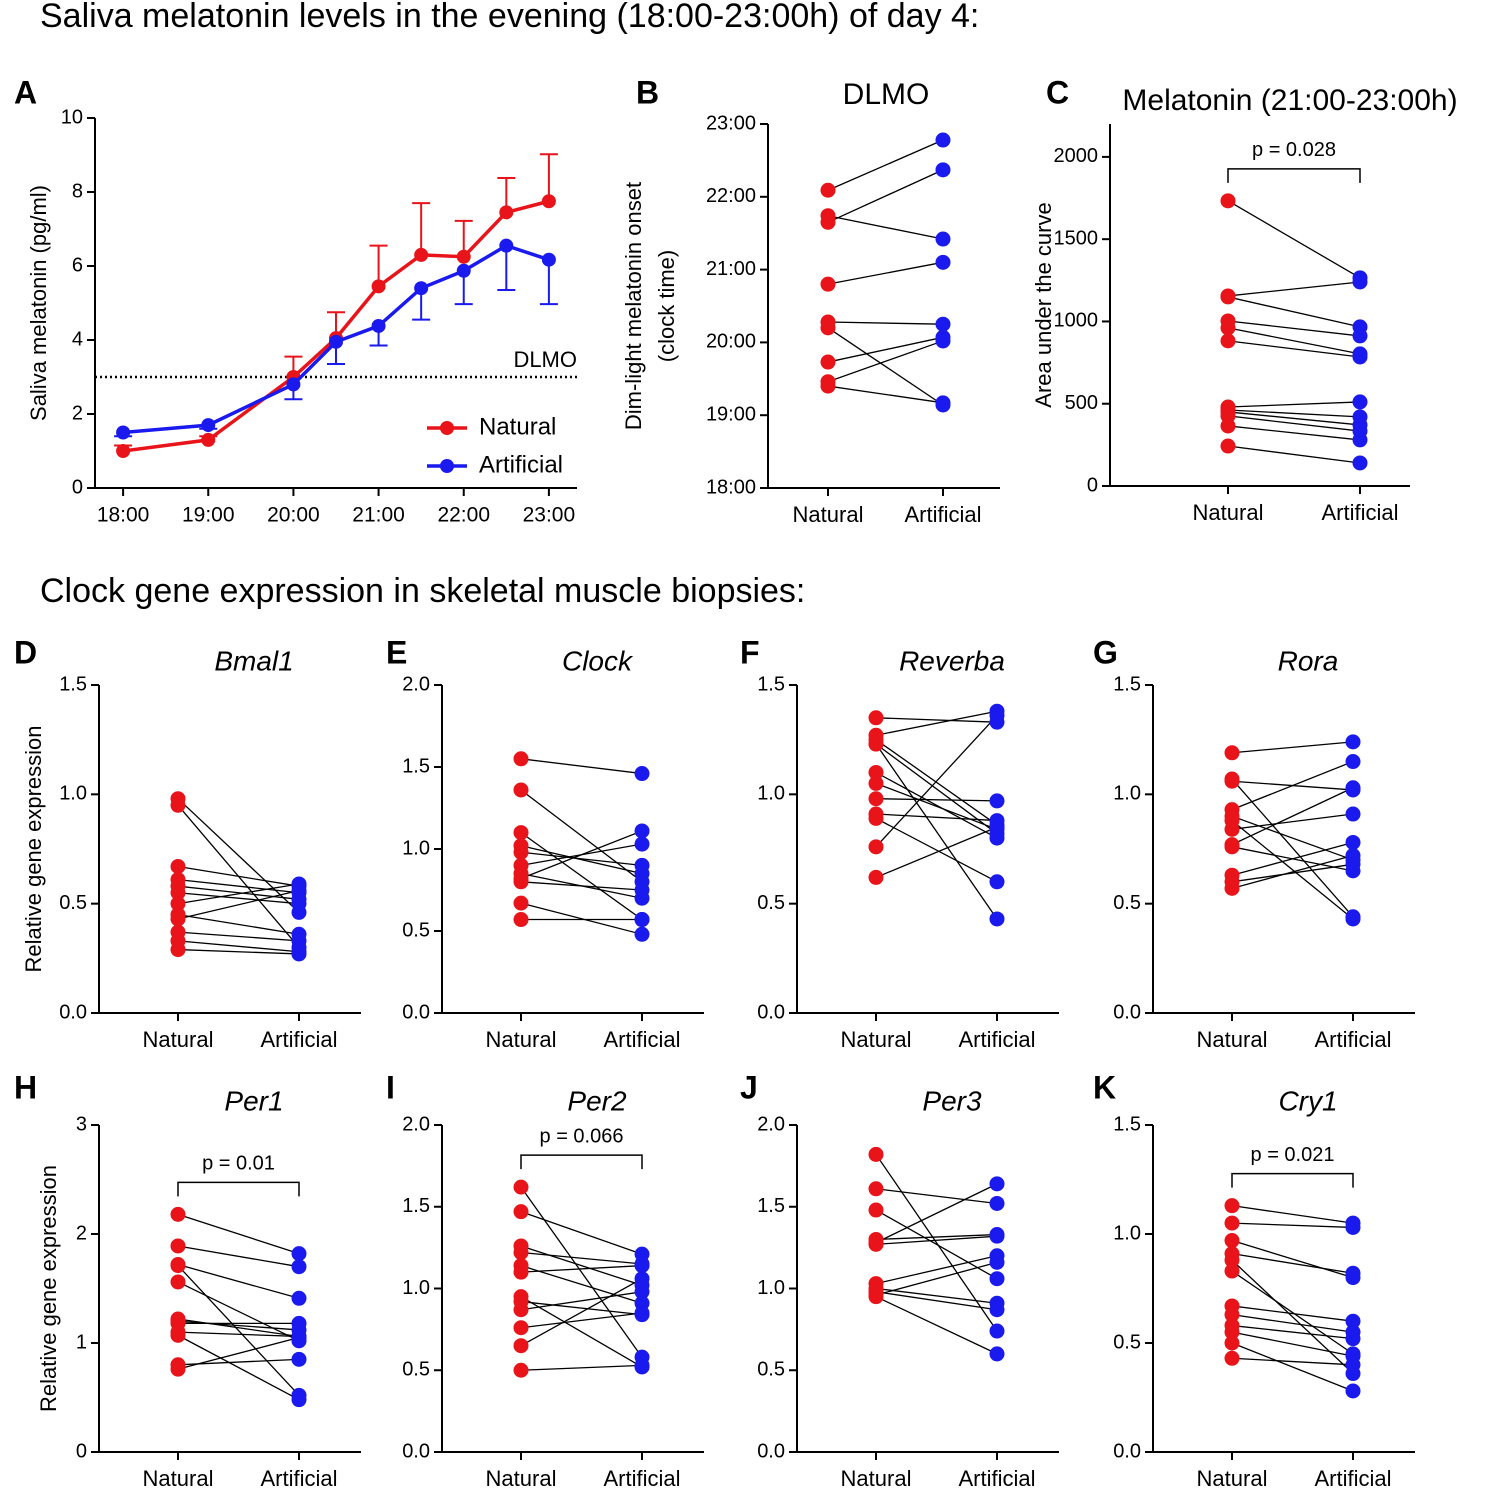 The image size is (1505, 1501). What do you see at coordinates (750, 652) in the screenshot?
I see `panel-letter: F` at bounding box center [750, 652].